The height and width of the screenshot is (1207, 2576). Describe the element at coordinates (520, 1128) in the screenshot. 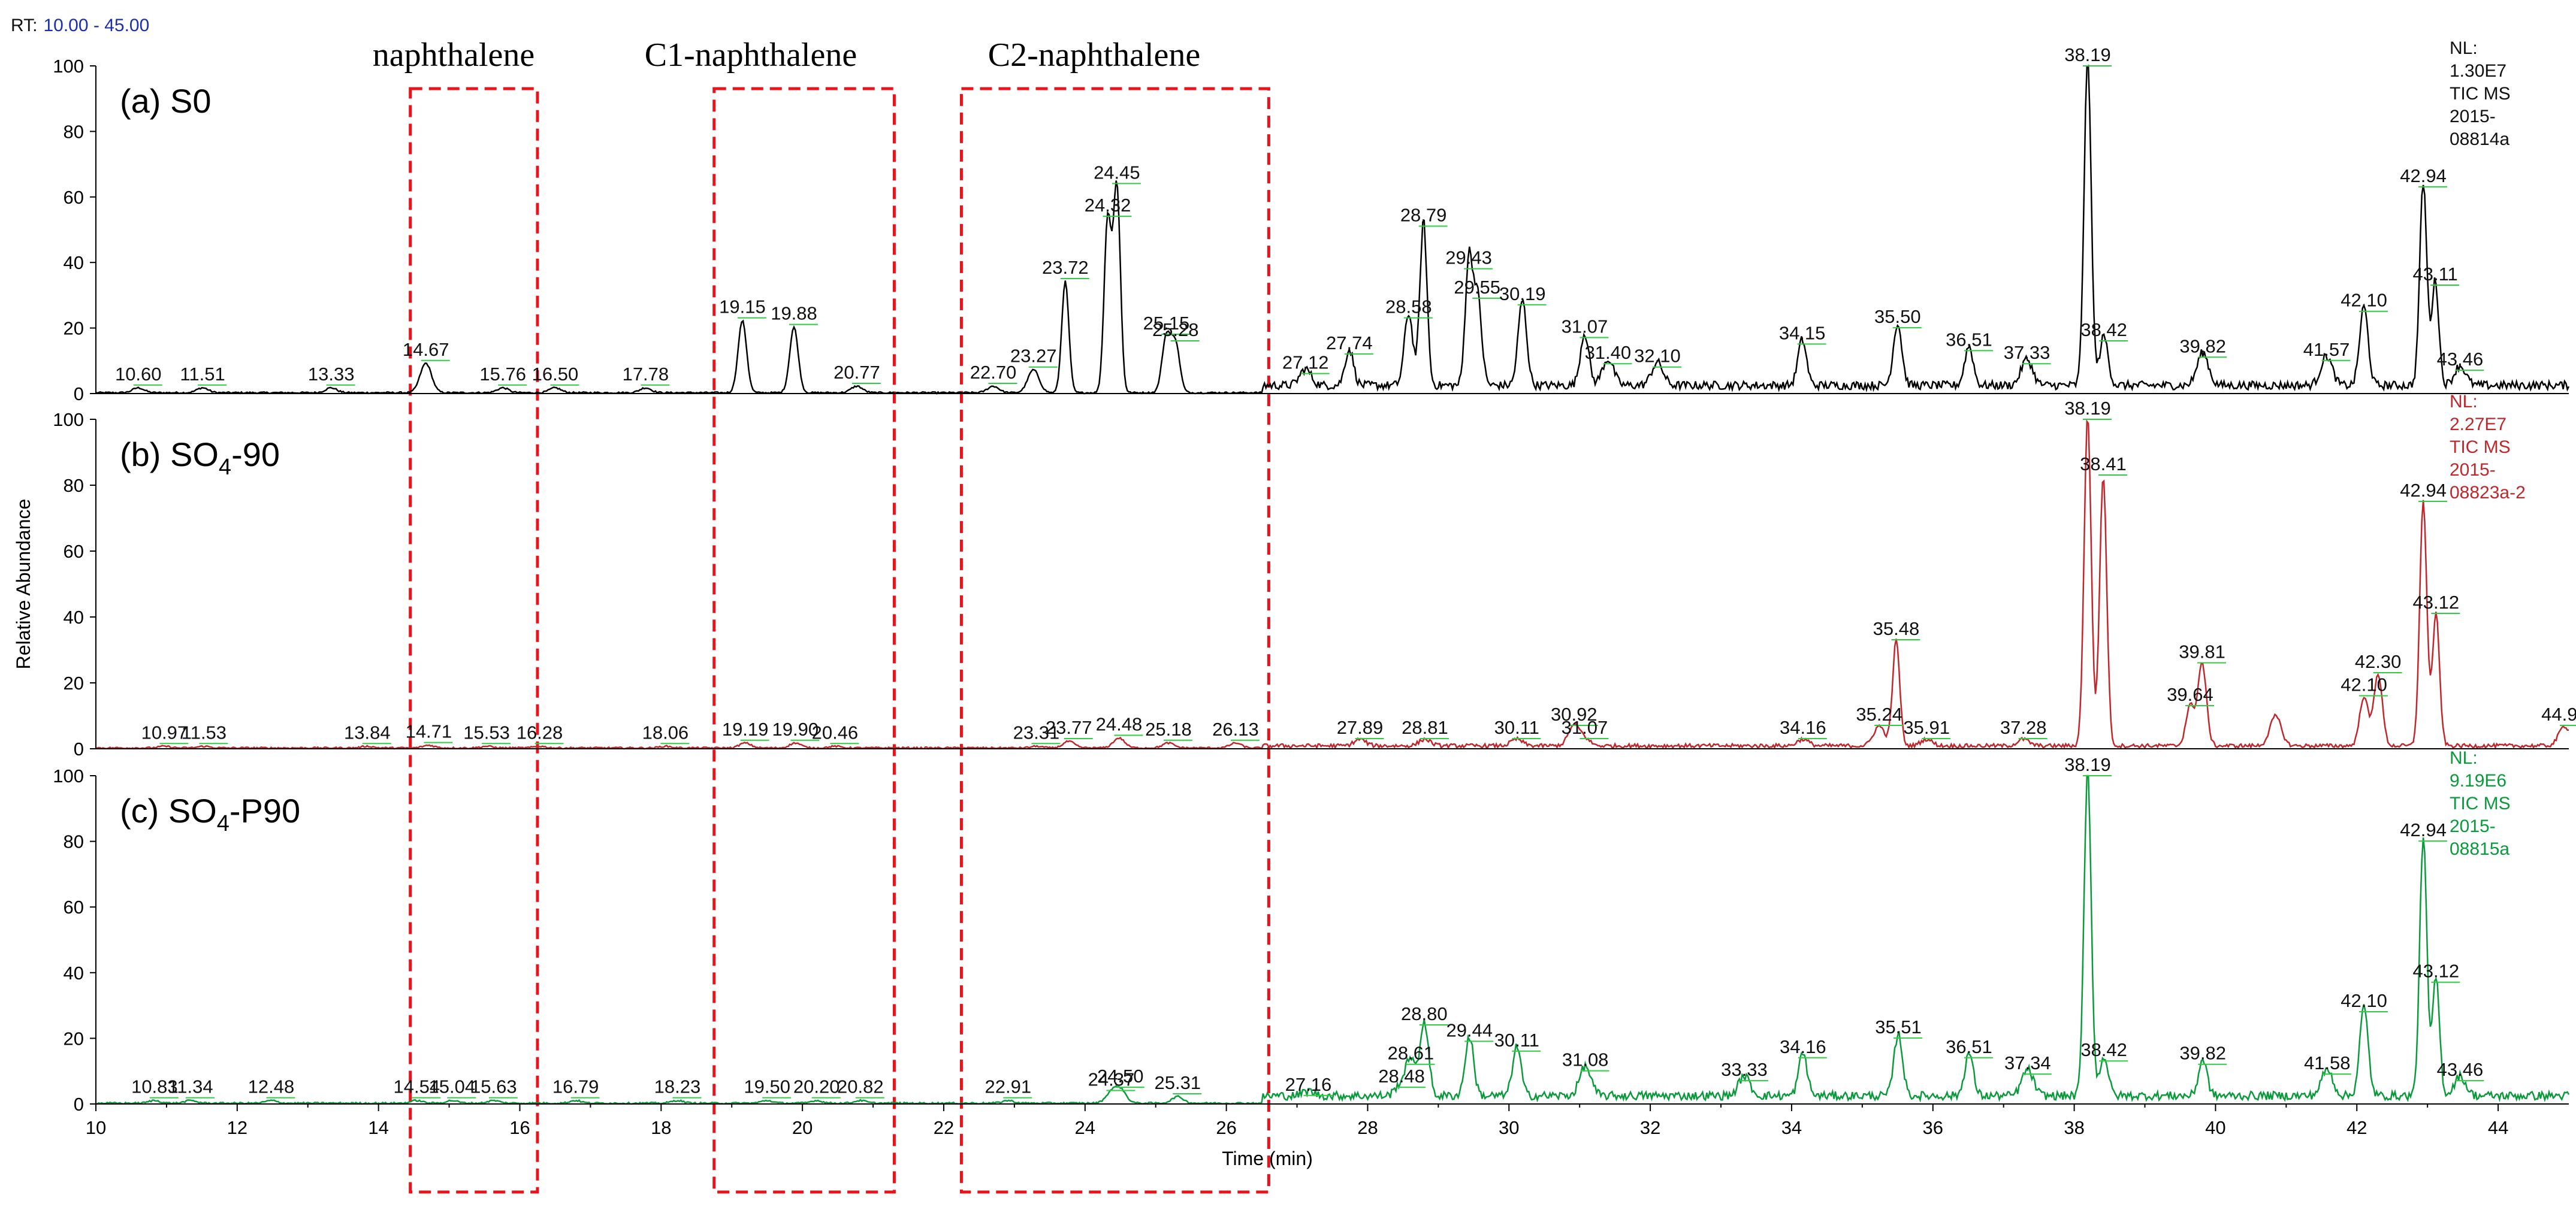

I see `x-tick-label: 16` at that location.